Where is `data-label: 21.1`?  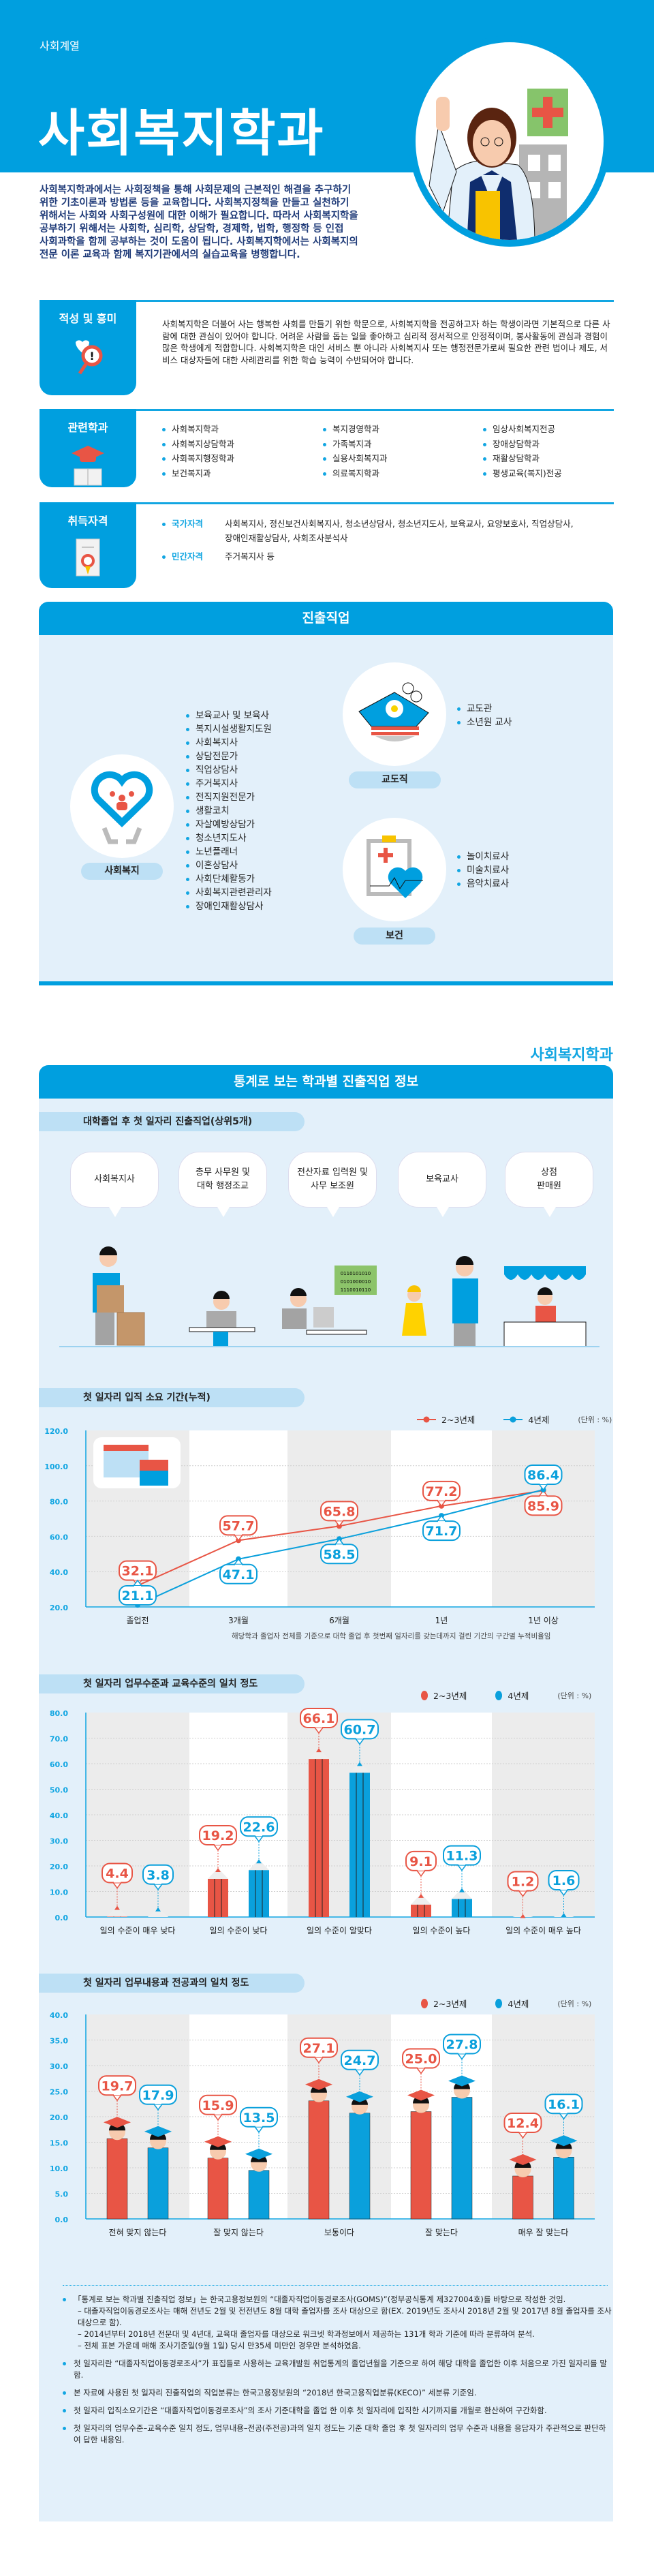 data-label: 21.1 is located at coordinates (138, 1592).